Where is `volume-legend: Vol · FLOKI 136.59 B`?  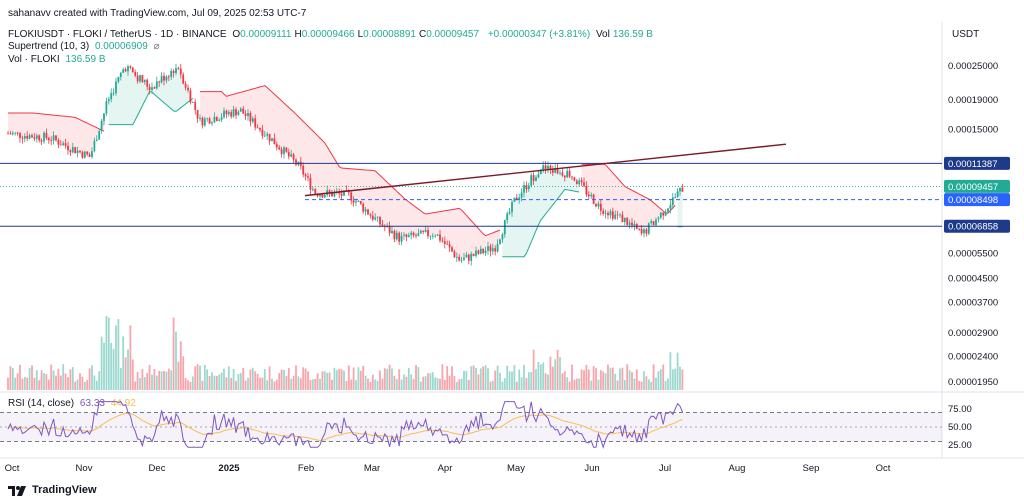 volume-legend: Vol · FLOKI 136.59 B is located at coordinates (58, 59).